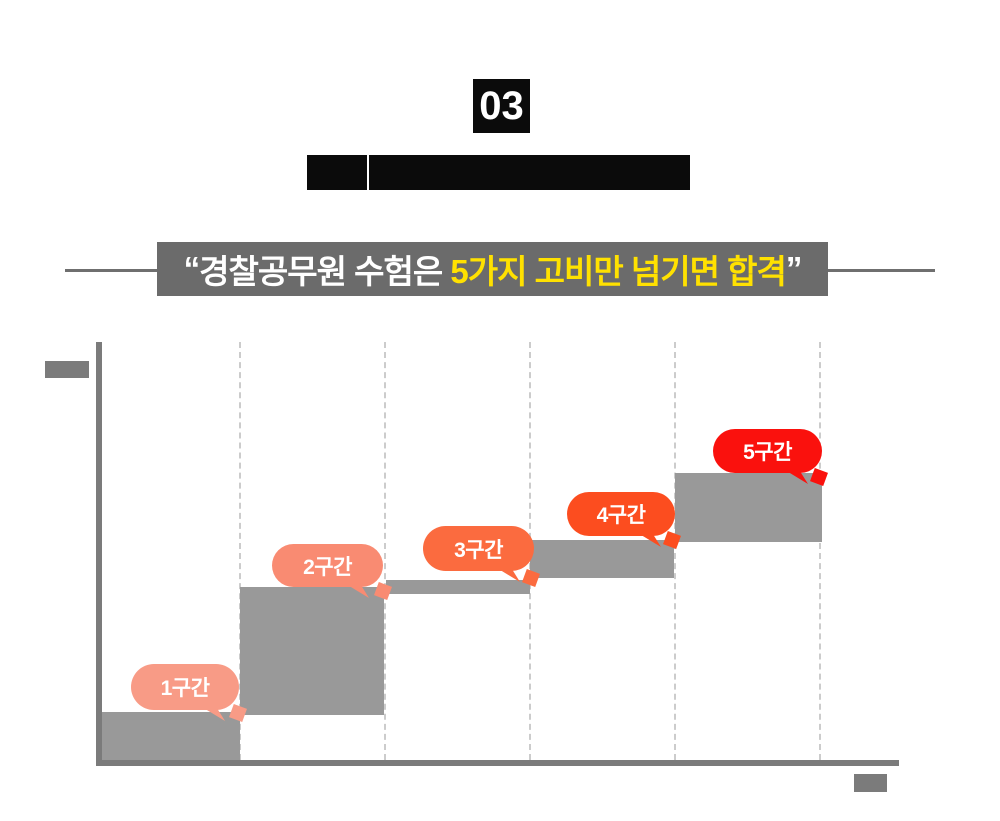 This screenshot has height=821, width=1000. I want to click on step-bubble-3: 3구간, so click(478, 548).